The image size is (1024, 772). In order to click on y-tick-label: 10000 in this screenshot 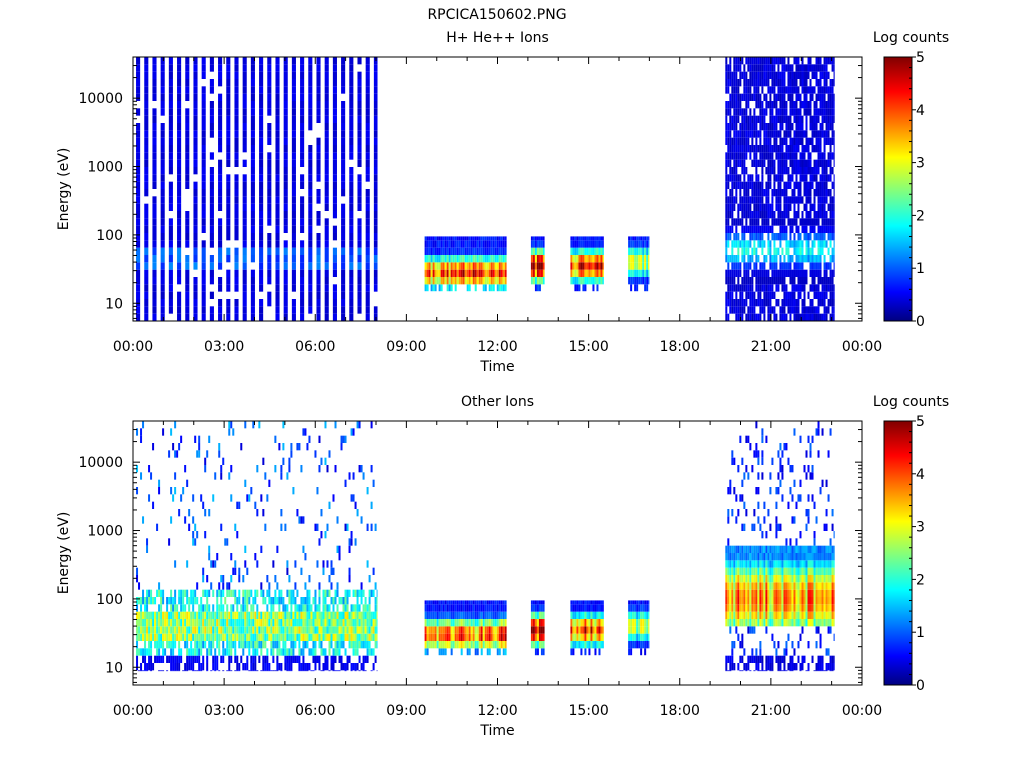, I will do `click(100, 99)`.